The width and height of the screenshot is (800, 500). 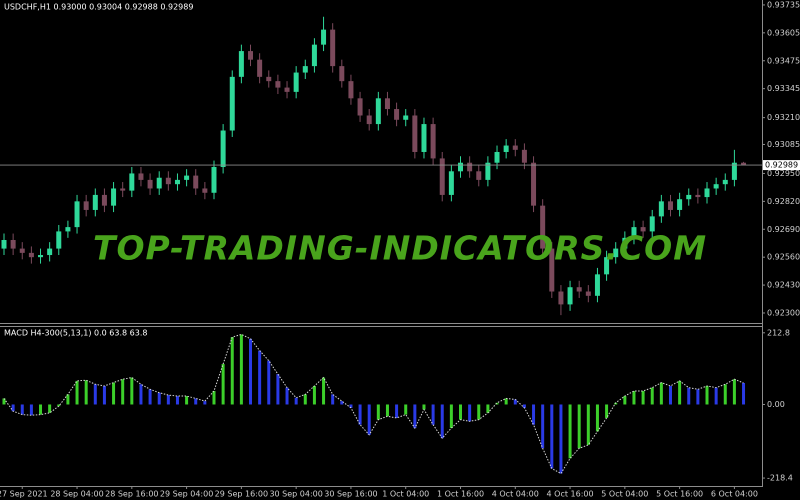 I want to click on x-tick-label: 30 Sep 16:00, so click(x=350, y=494).